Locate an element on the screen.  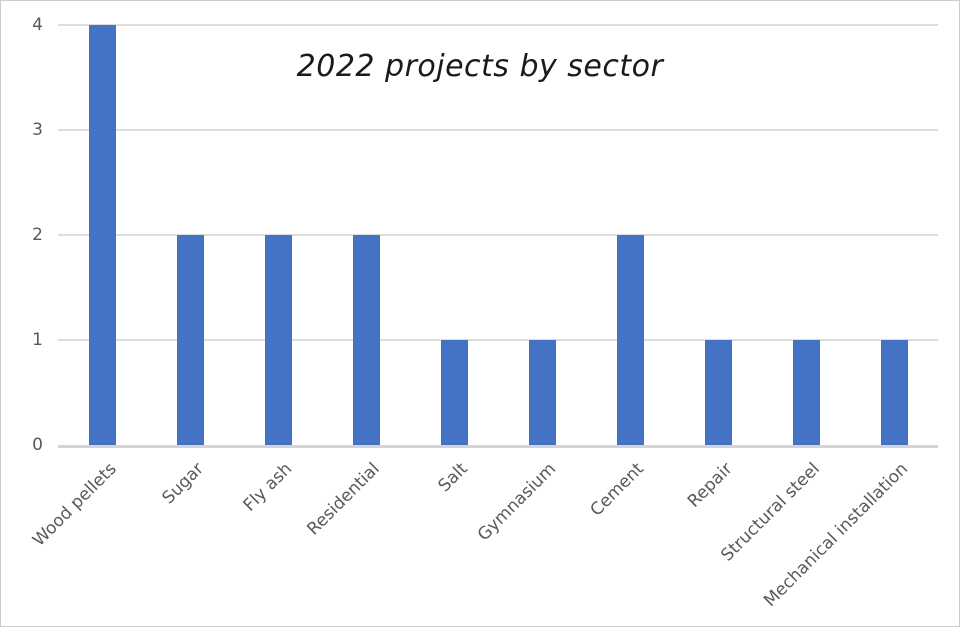
y-tick-label-3: 3 is located at coordinates (37, 130).